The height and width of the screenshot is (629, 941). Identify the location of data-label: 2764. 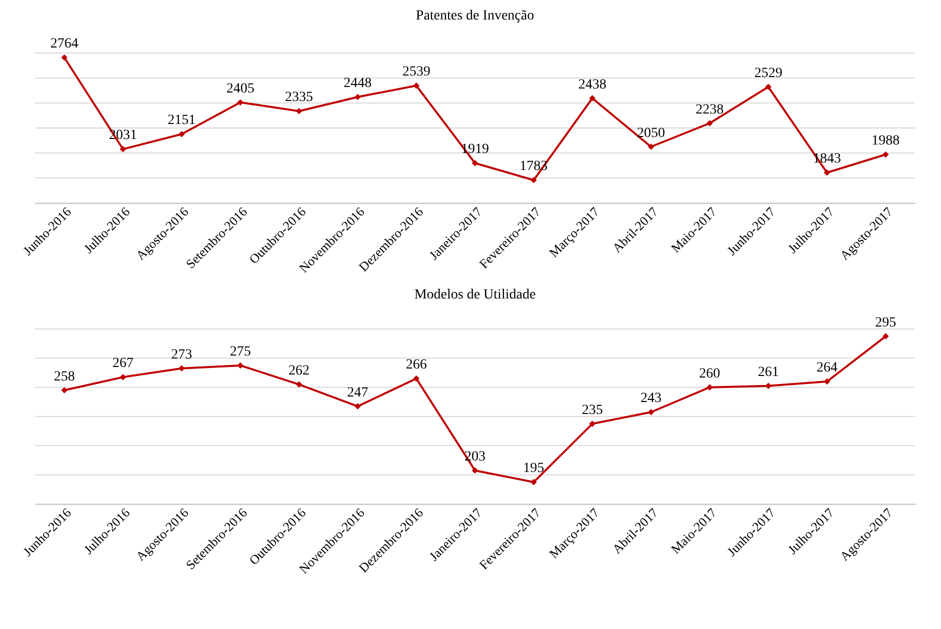
(64, 44).